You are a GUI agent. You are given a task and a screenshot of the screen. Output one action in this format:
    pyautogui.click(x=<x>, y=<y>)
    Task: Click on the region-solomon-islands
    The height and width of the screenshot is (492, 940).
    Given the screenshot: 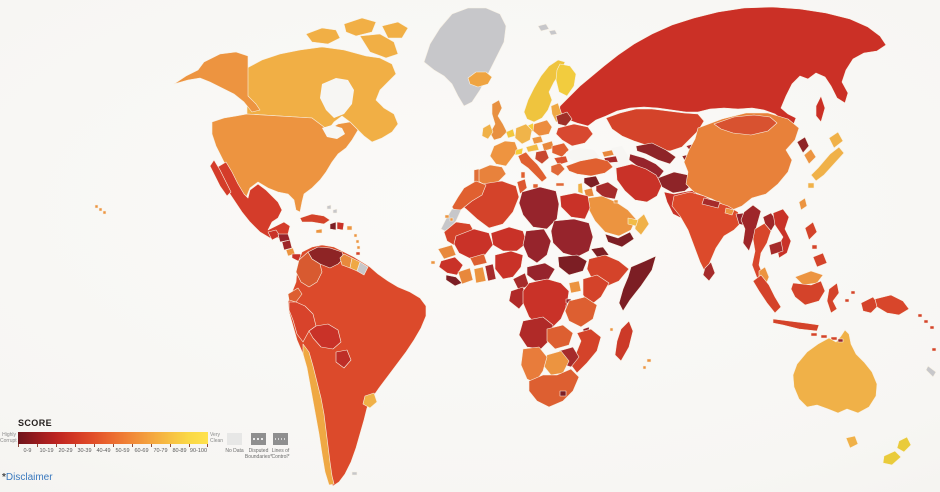 What is the action you would take?
    pyautogui.click(x=926, y=321)
    